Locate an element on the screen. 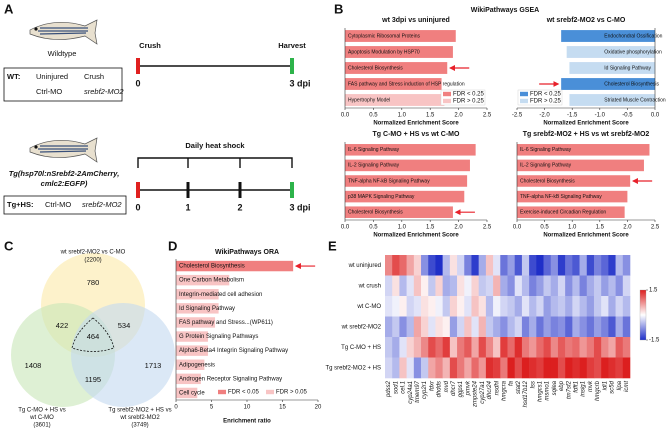  category-label: FAS pathway and Stress...(WP611) is located at coordinates (226, 323).